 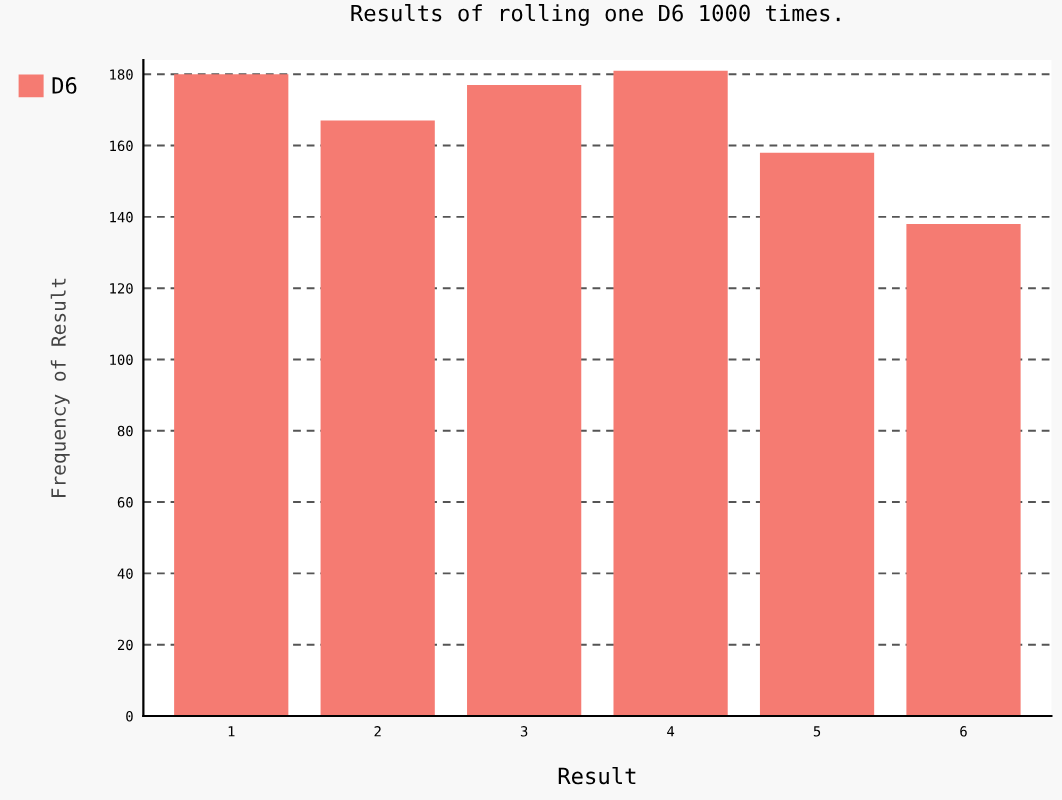 I want to click on y-axis-title: Frequency of Result, so click(x=60, y=387).